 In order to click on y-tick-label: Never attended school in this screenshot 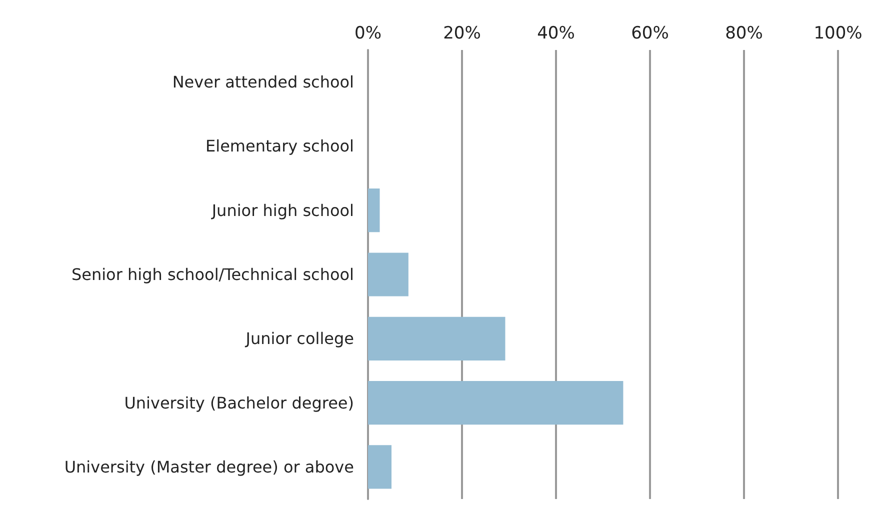, I will do `click(263, 82)`.